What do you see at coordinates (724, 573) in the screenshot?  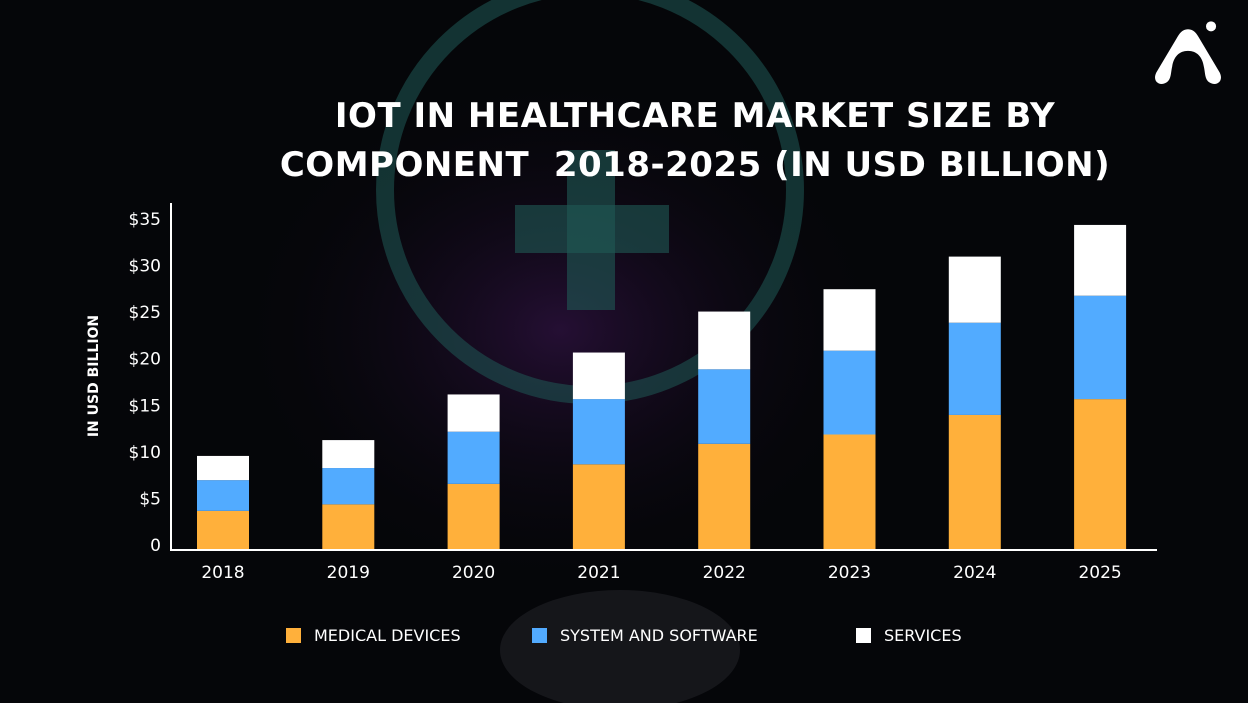 I see `x-tick-label: 2022` at bounding box center [724, 573].